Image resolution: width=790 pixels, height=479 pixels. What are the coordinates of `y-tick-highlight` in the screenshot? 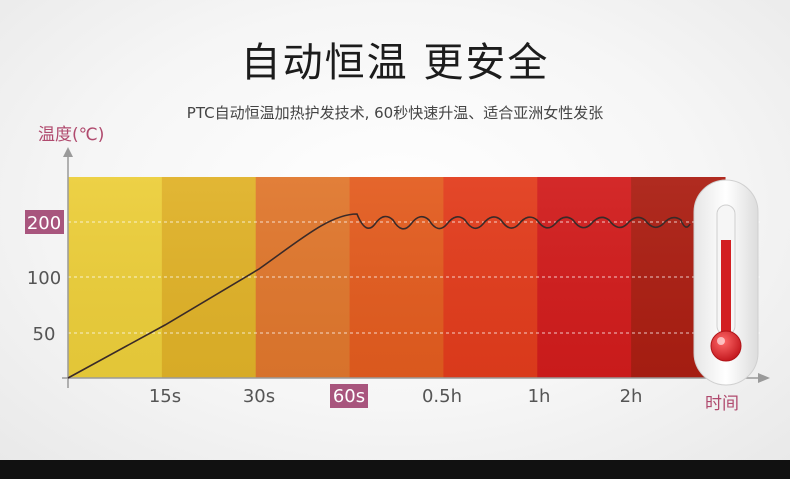 It's located at (44, 222).